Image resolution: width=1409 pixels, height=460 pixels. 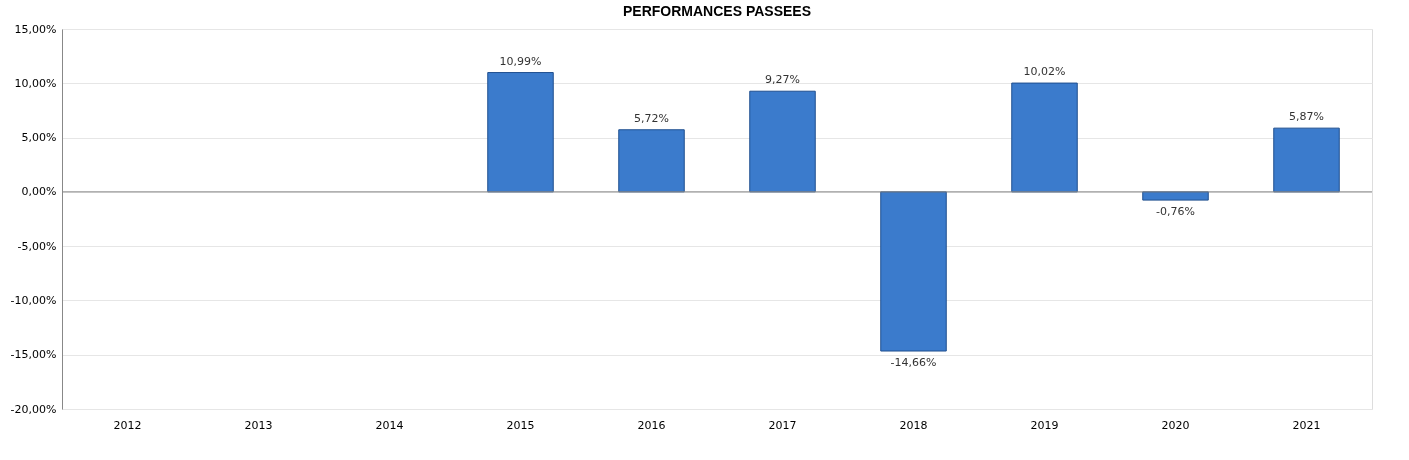 What do you see at coordinates (1044, 425) in the screenshot?
I see `x-tick-label: 2019` at bounding box center [1044, 425].